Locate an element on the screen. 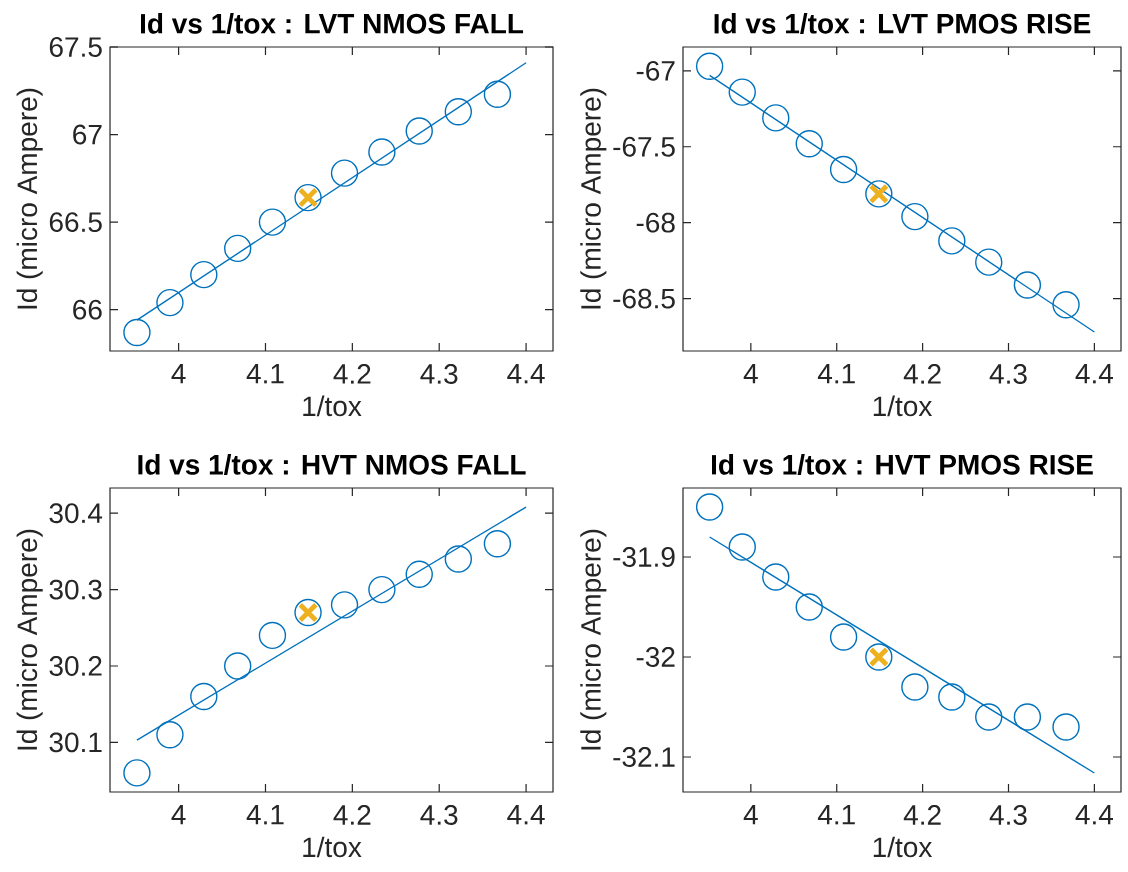 The height and width of the screenshot is (872, 1128). chart-title: Id vs 1/tox : LVT PMOS RISE is located at coordinates (902, 23).